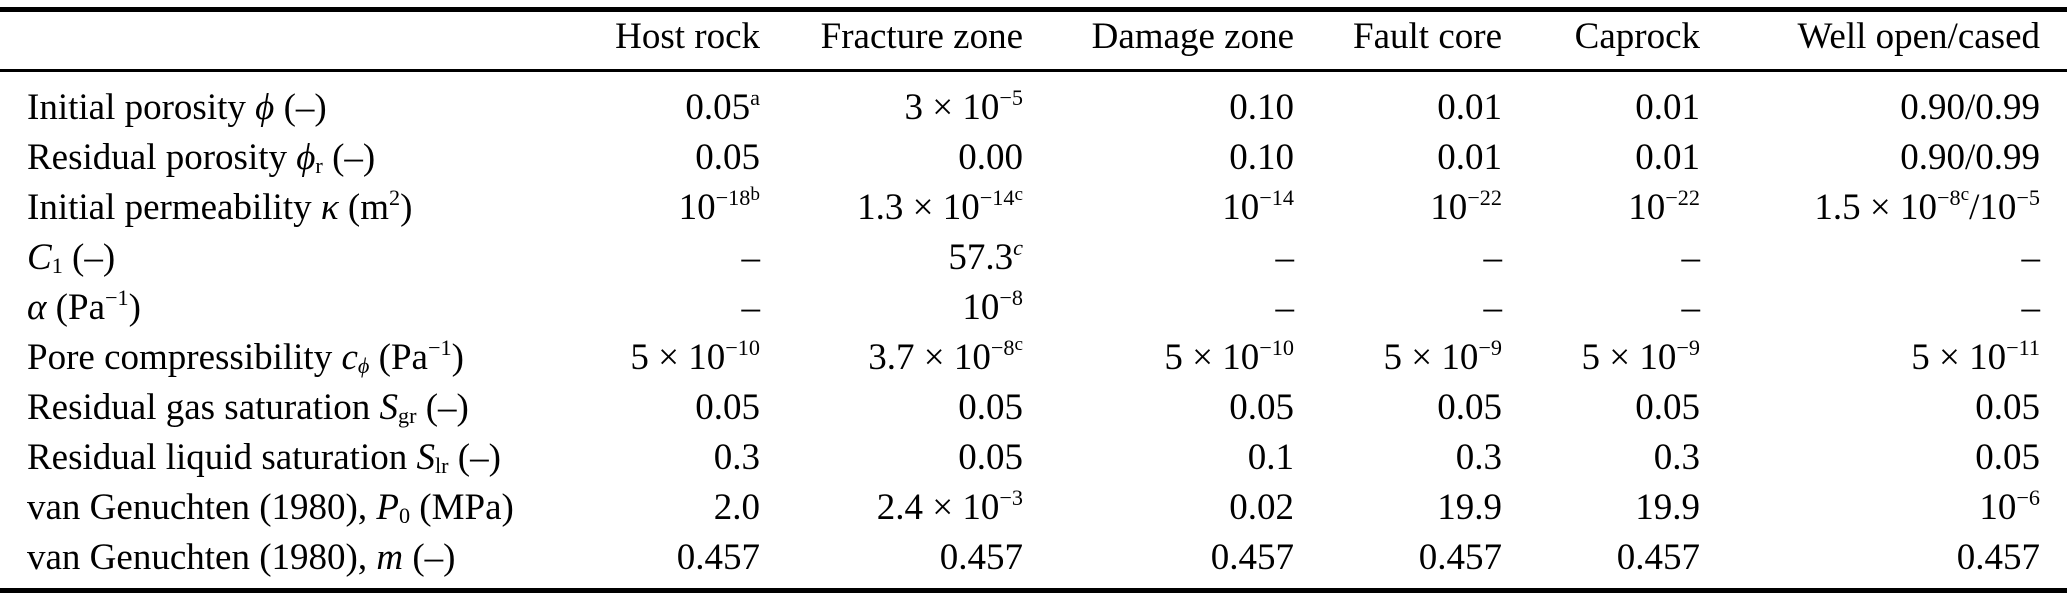  What do you see at coordinates (177, 107) in the screenshot?
I see `row-label: Initial porosity ϕ (–)` at bounding box center [177, 107].